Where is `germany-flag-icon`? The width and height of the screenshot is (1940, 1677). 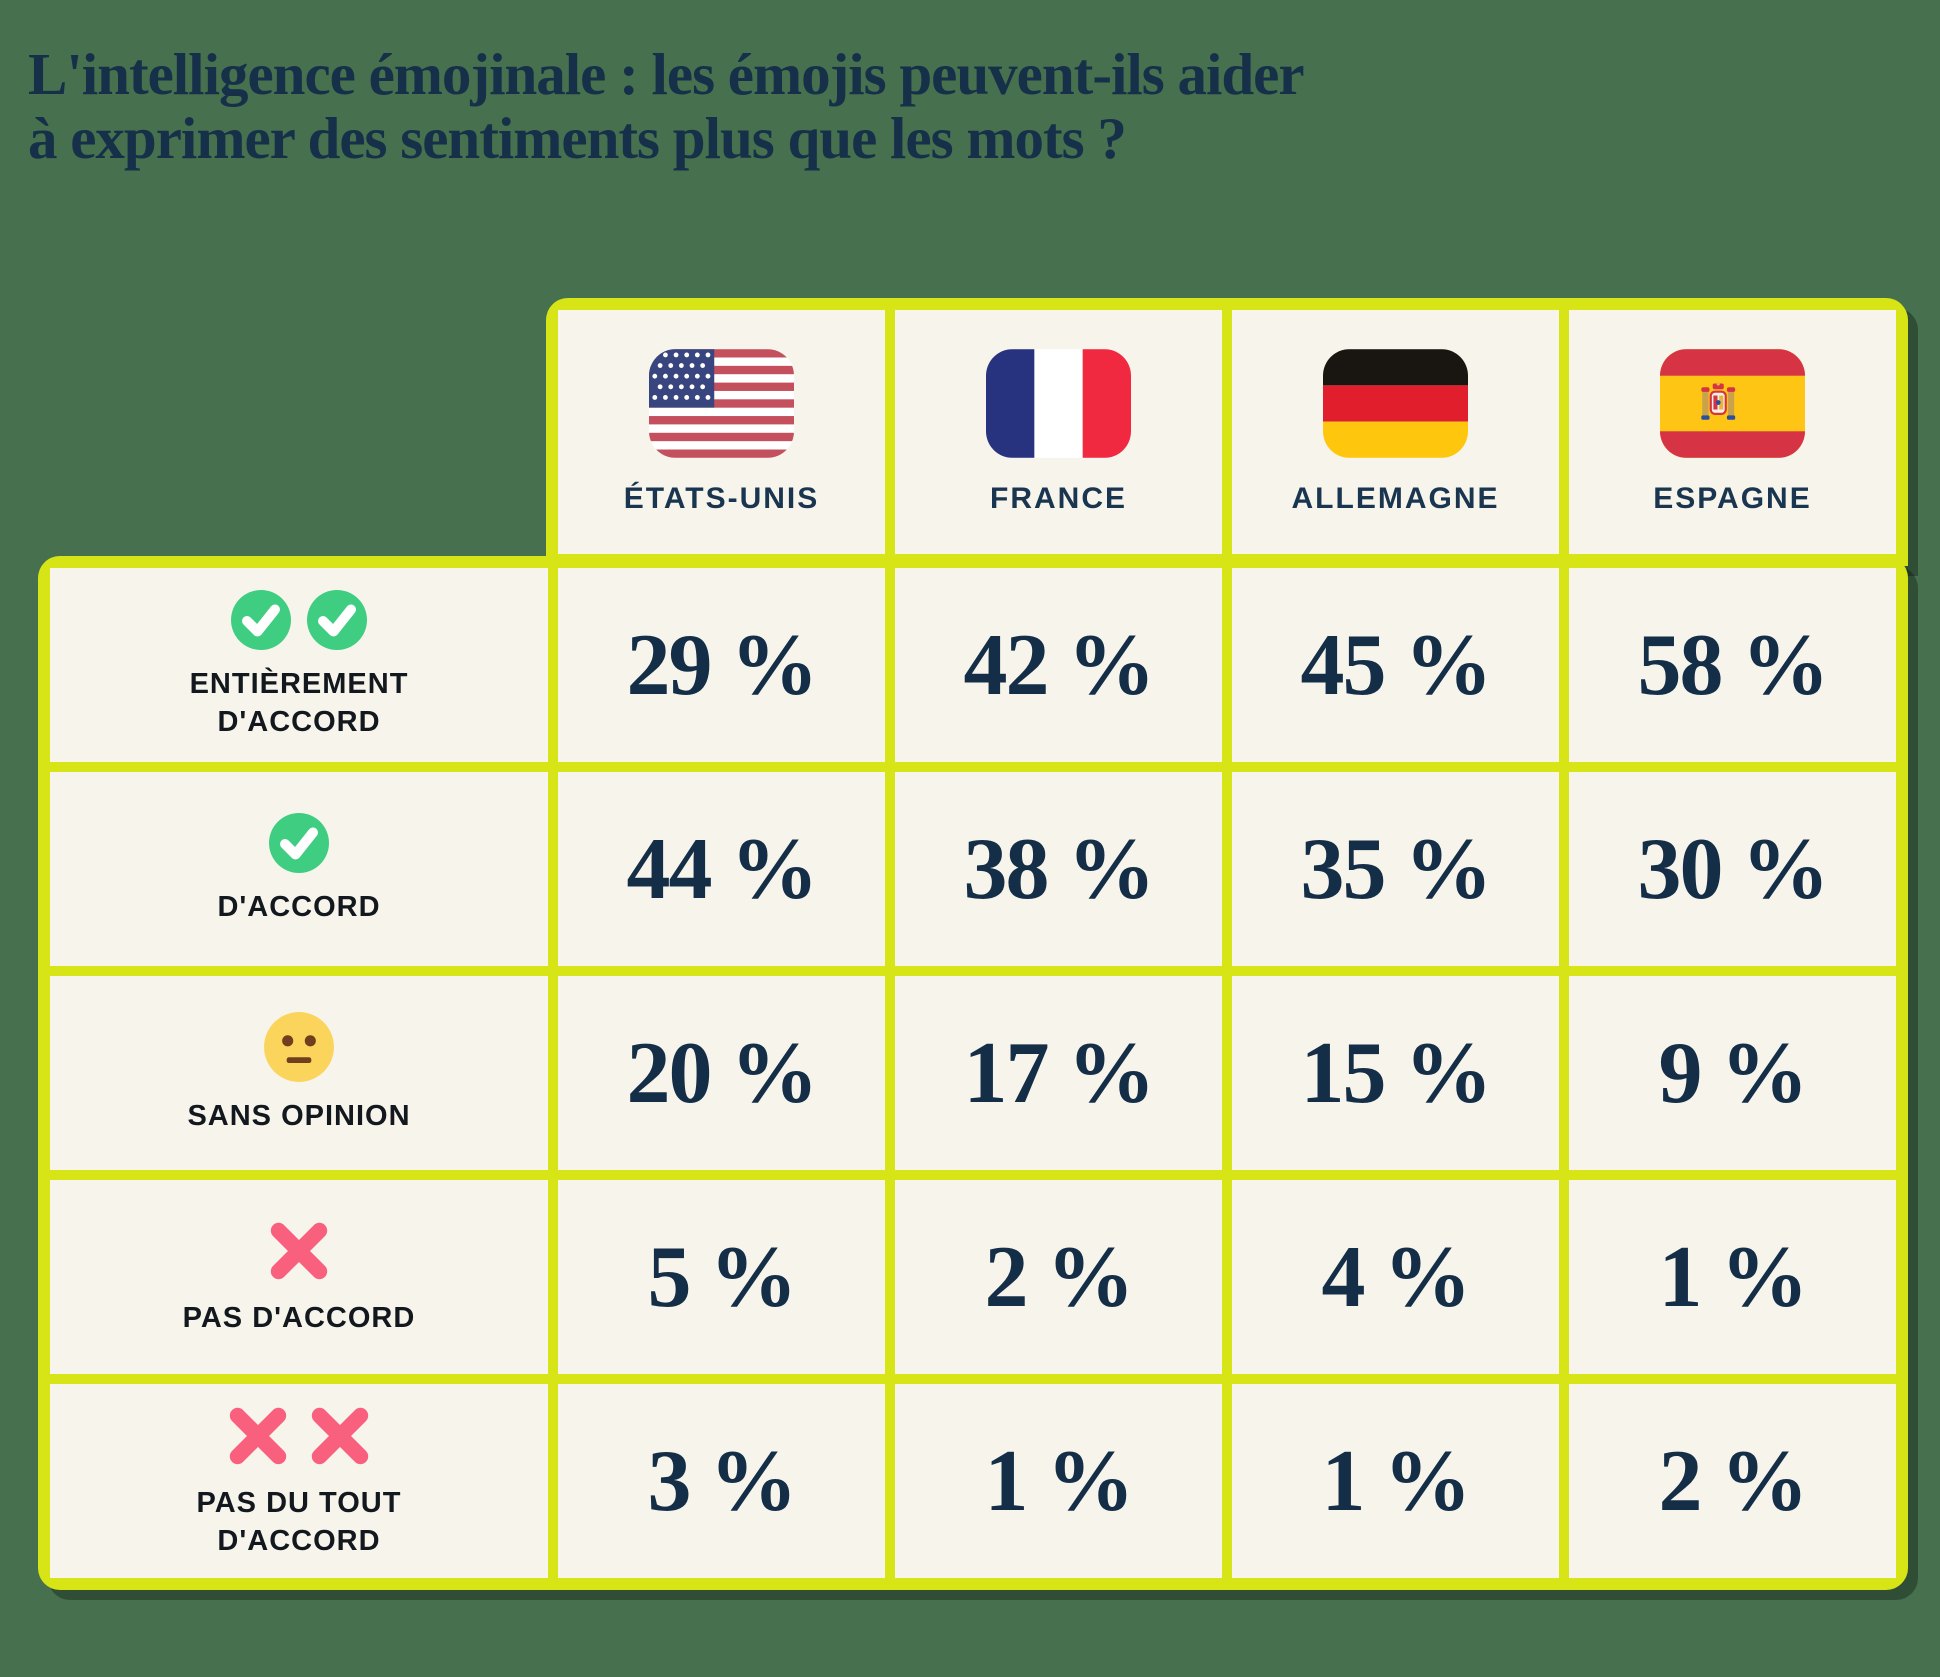 germany-flag-icon is located at coordinates (1395, 403).